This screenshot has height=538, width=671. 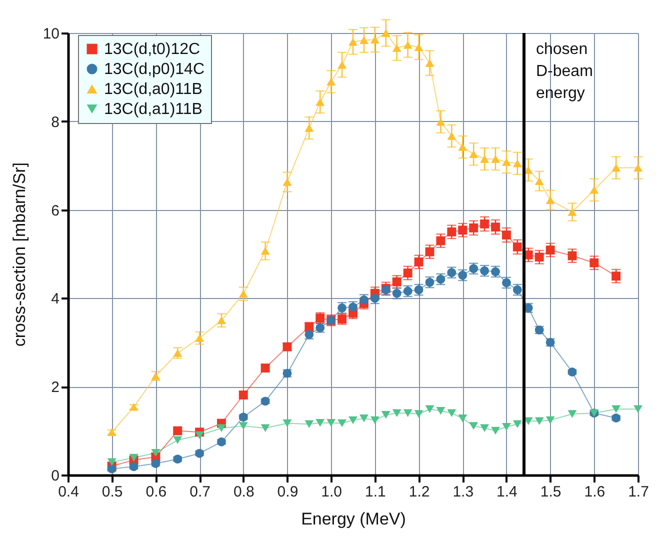 What do you see at coordinates (51, 34) in the screenshot?
I see `y-tick-label: 10` at bounding box center [51, 34].